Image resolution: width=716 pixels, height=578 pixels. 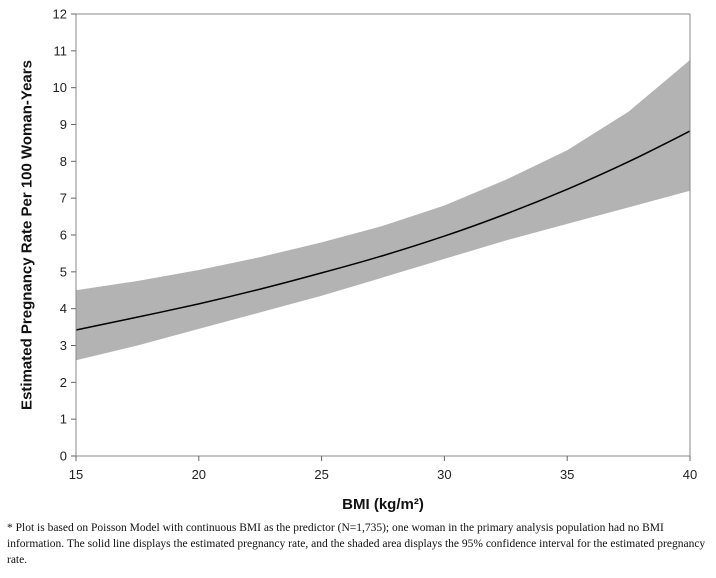 What do you see at coordinates (63, 161) in the screenshot?
I see `y-tick-label: 8` at bounding box center [63, 161].